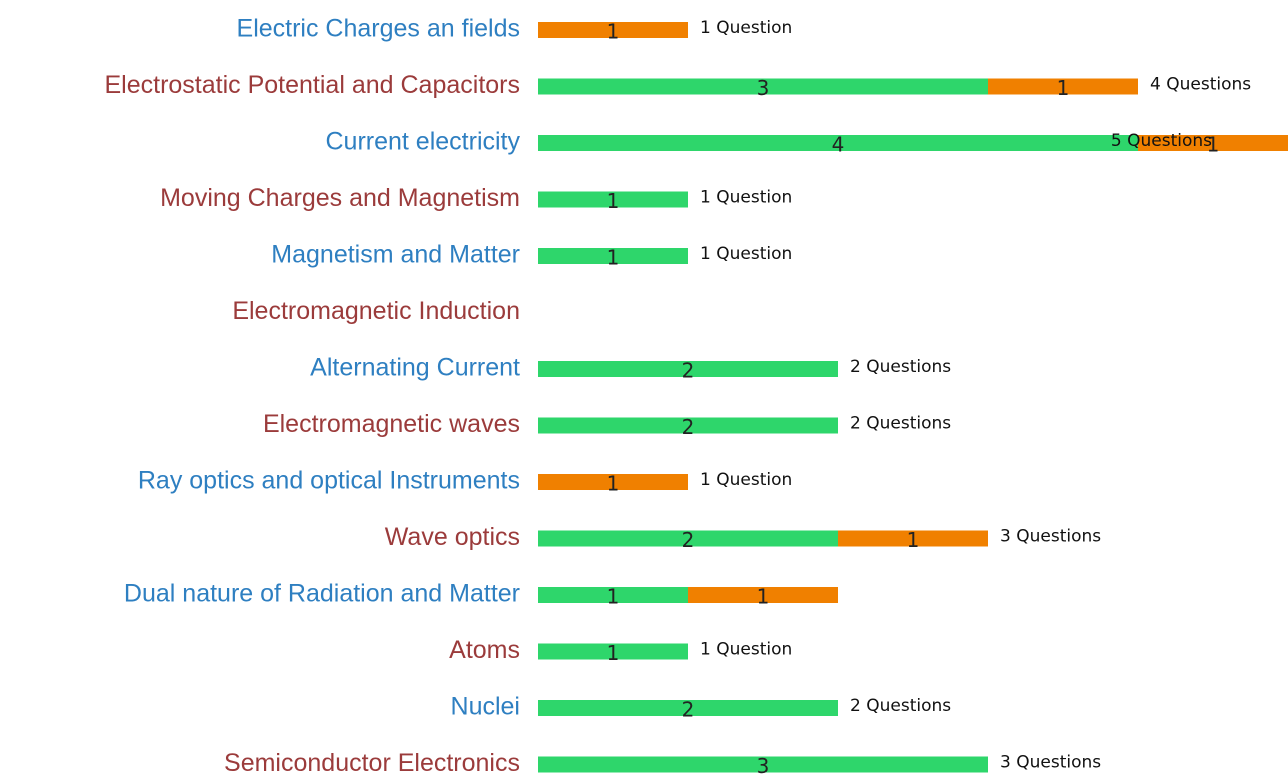 This screenshot has width=1288, height=778. Describe the element at coordinates (376, 311) in the screenshot. I see `category-label: Electromagnetic Induction` at that location.